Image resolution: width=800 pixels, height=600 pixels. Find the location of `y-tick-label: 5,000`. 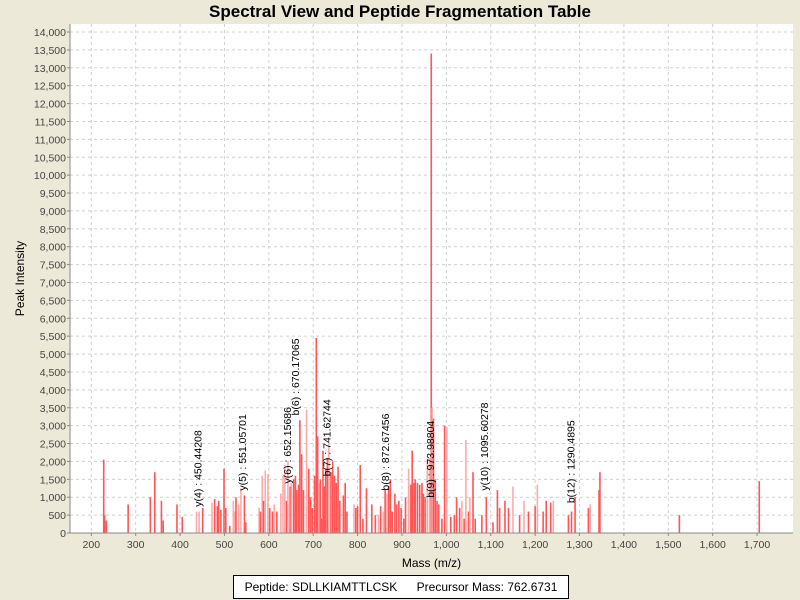

y-tick-label: 5,000 is located at coordinates (53, 355).